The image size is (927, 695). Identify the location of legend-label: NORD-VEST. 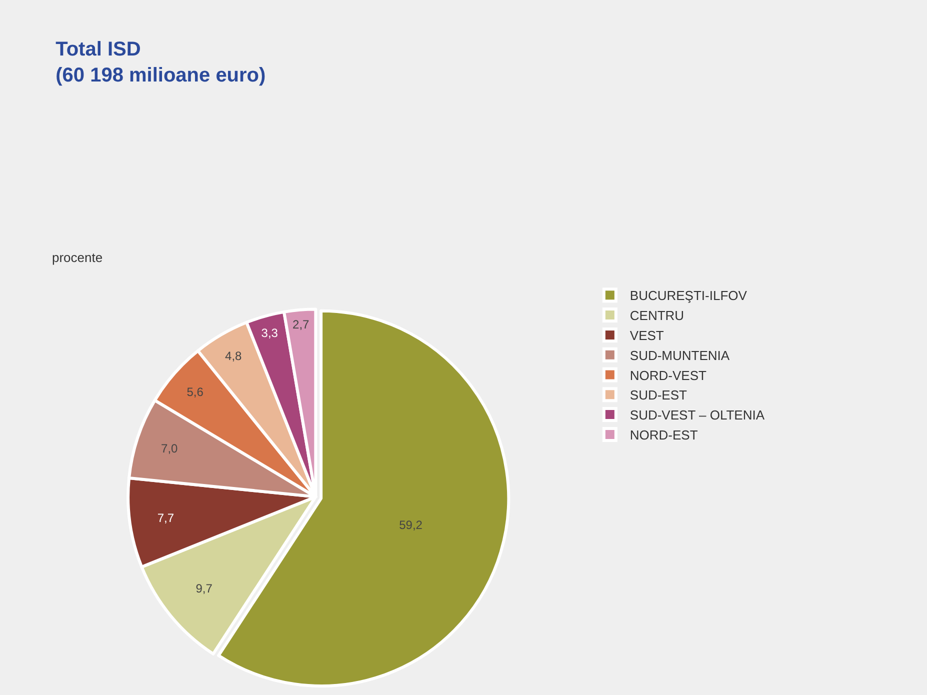
(668, 375).